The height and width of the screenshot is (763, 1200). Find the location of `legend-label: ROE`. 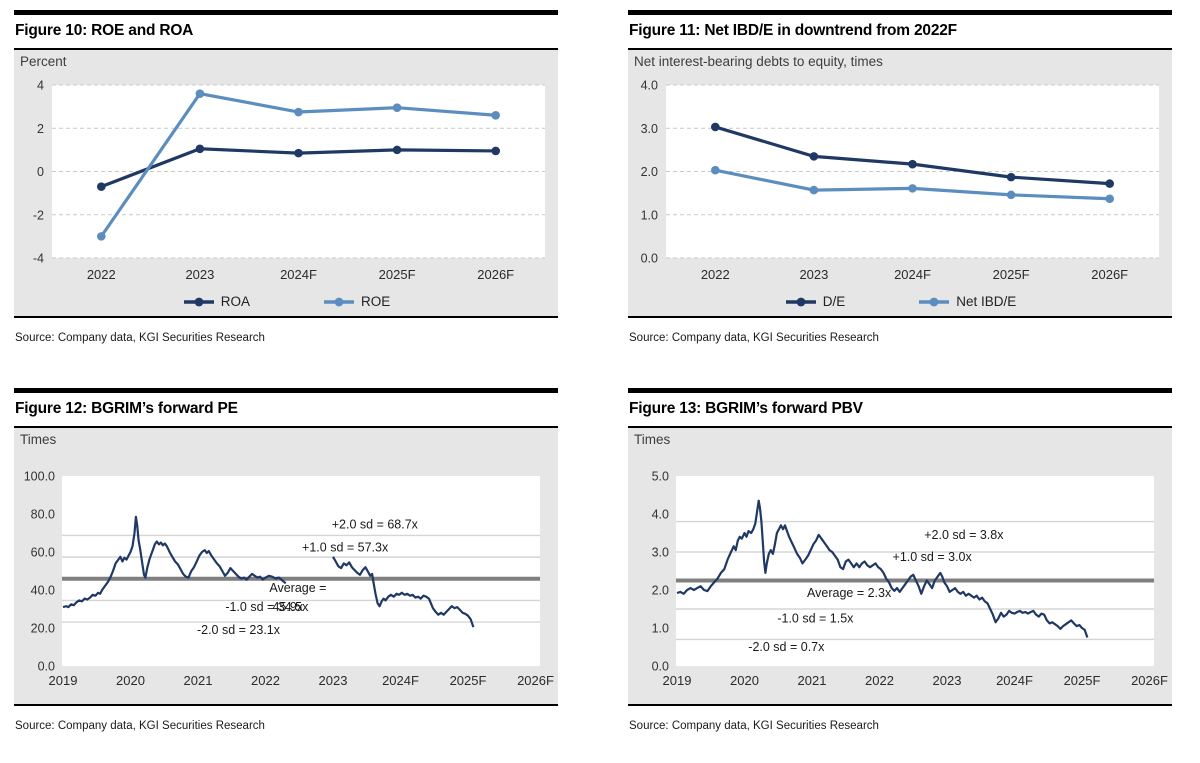

legend-label: ROE is located at coordinates (376, 301).